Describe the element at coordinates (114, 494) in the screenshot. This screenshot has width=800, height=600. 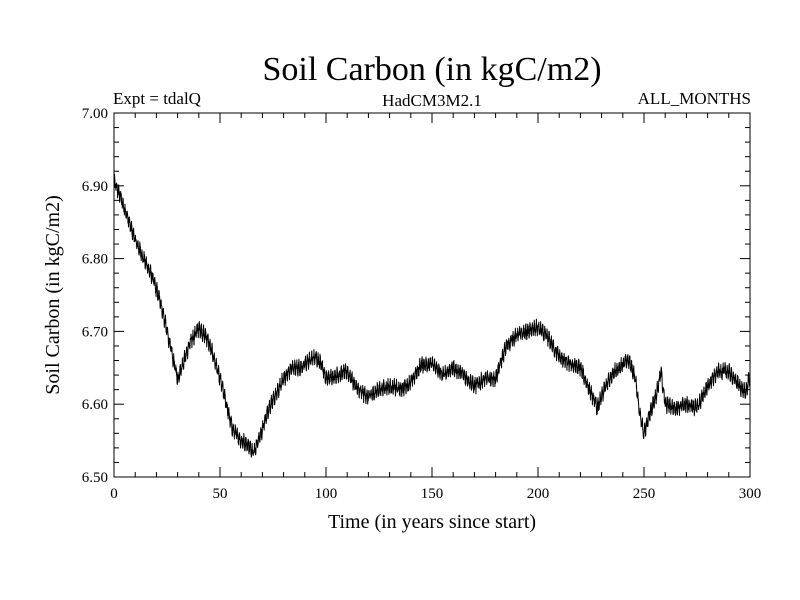
I see `x-tick-label: 0` at that location.